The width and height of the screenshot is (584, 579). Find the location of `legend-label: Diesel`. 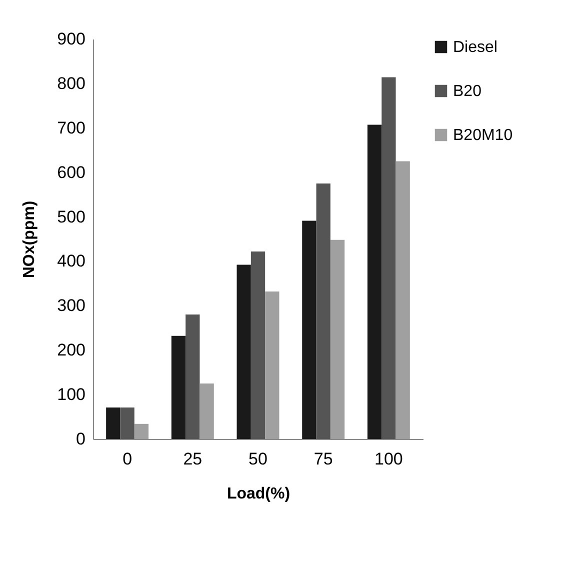

legend-label: Diesel is located at coordinates (475, 47).